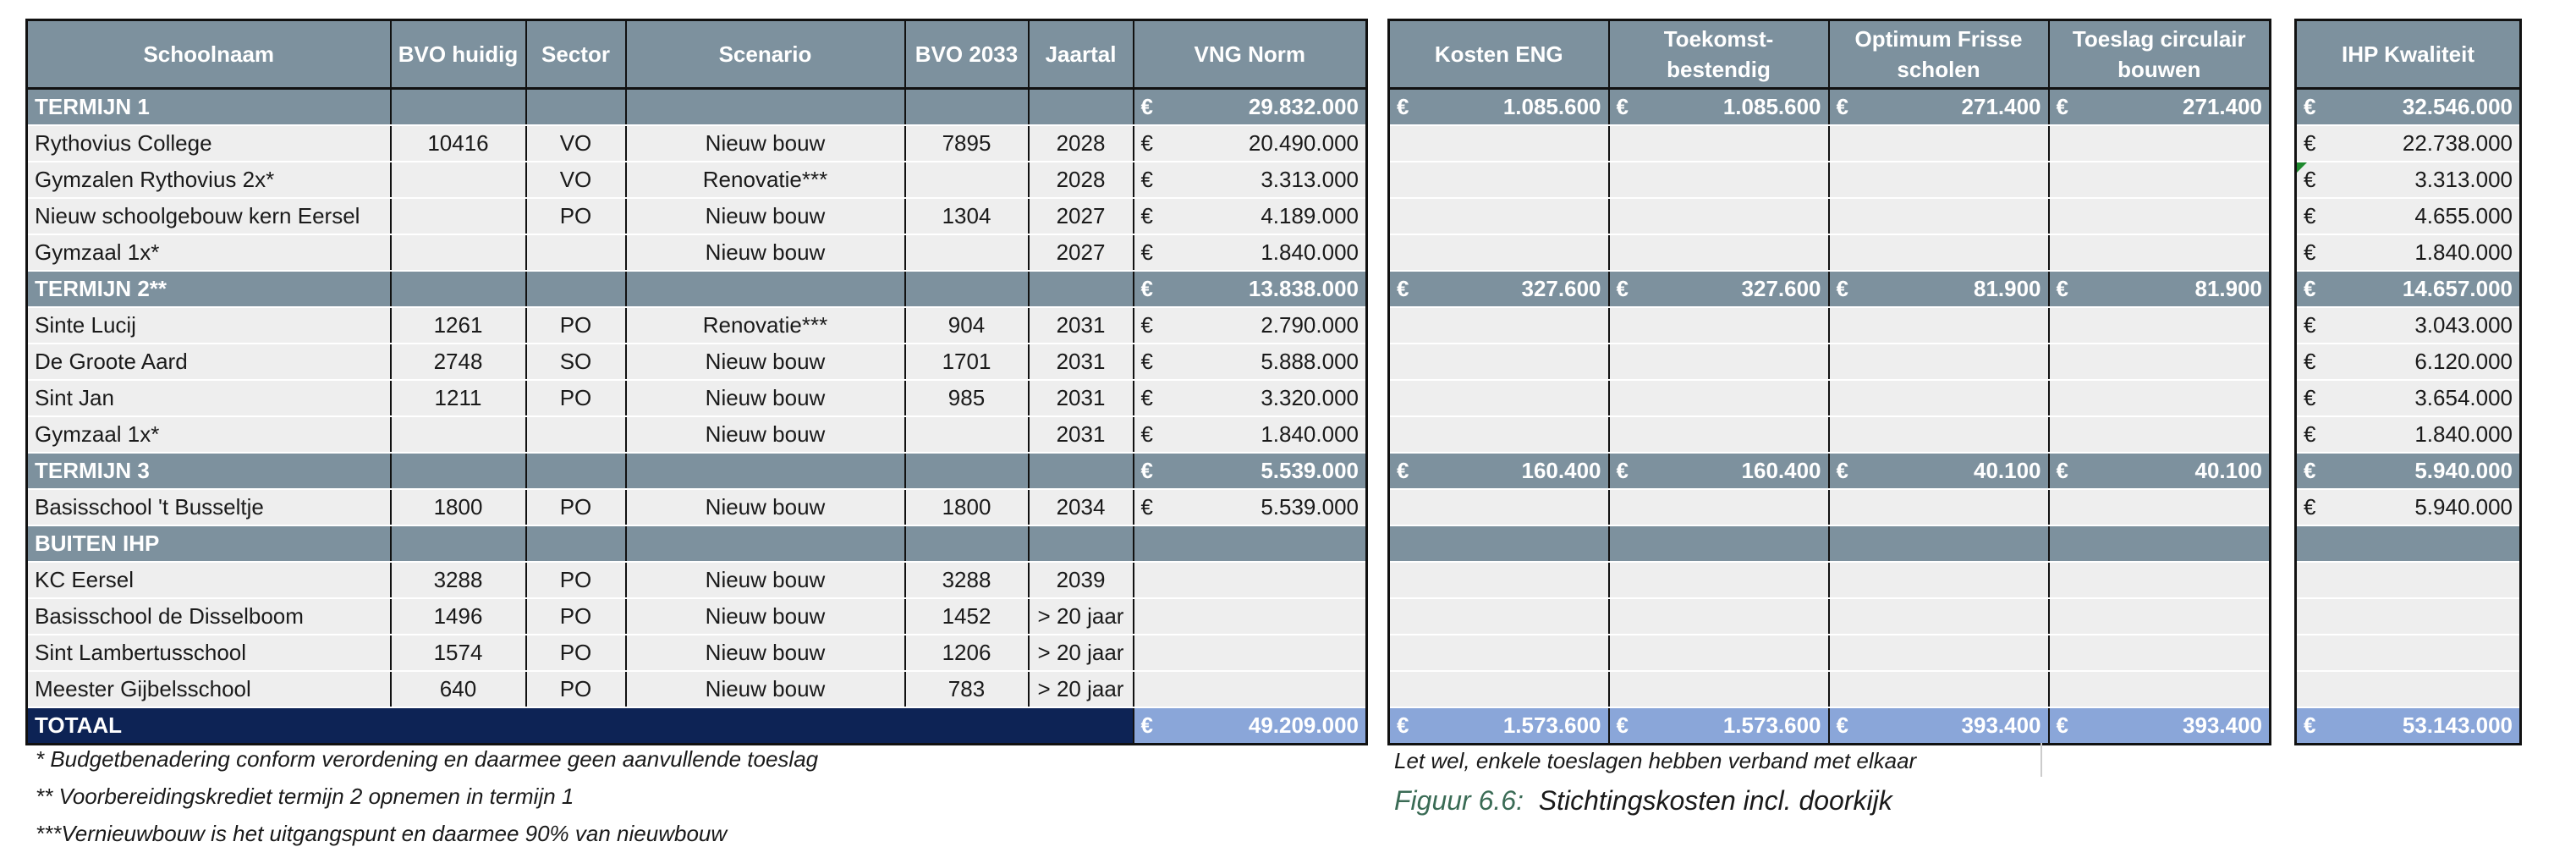 Image resolution: width=2576 pixels, height=847 pixels. Describe the element at coordinates (1265, 726) in the screenshot. I see `total-vng-value: 49.209.000` at that location.